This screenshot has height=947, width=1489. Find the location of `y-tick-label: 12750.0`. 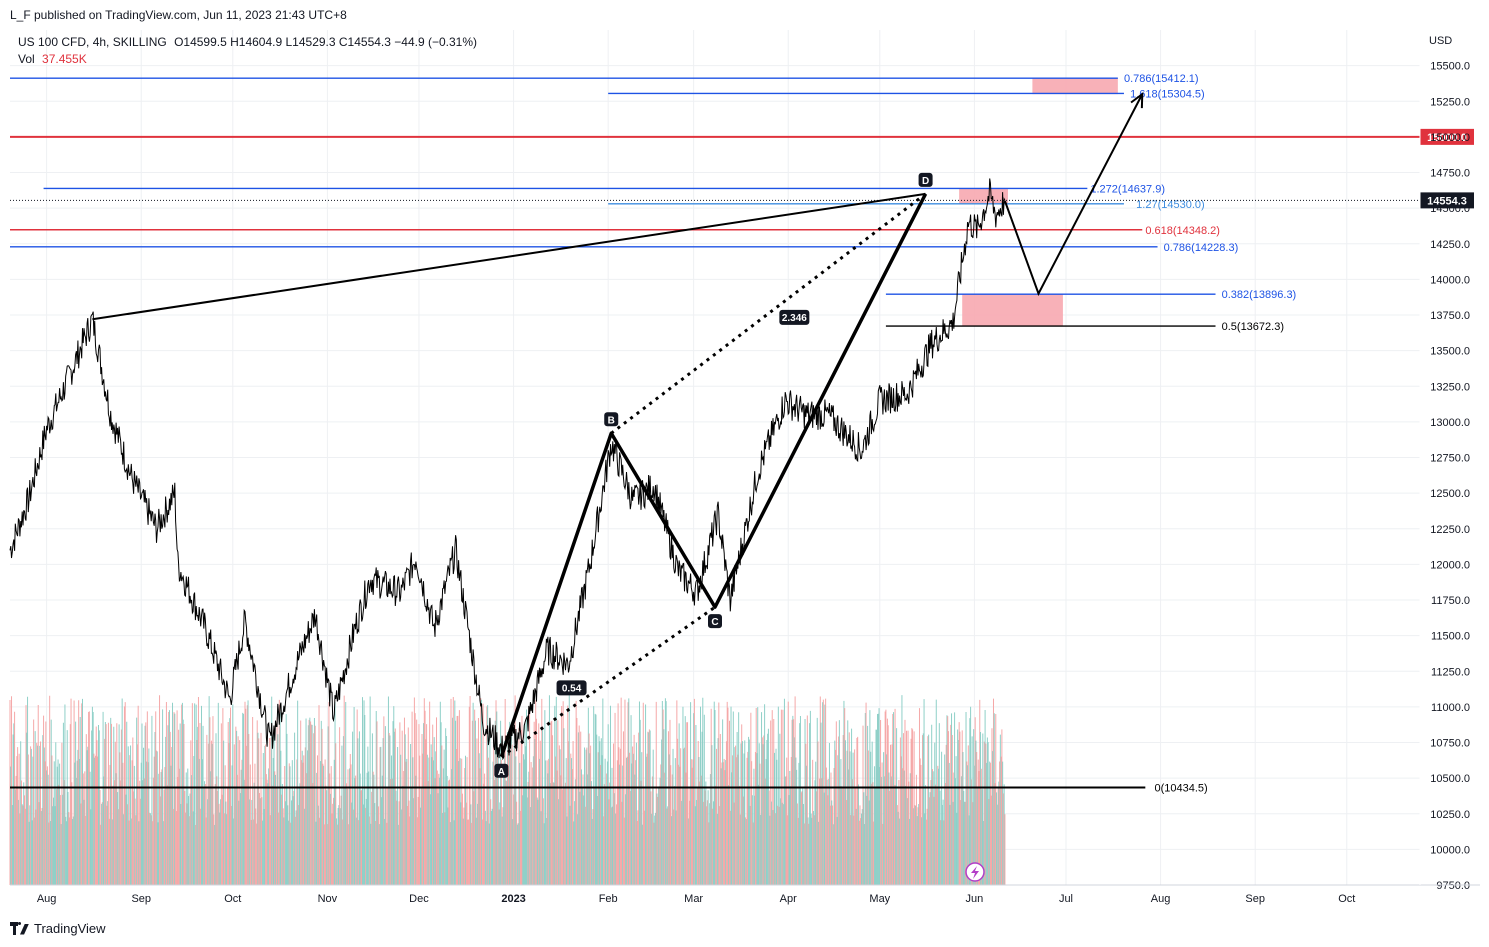

y-tick-label: 12750.0 is located at coordinates (1450, 459).